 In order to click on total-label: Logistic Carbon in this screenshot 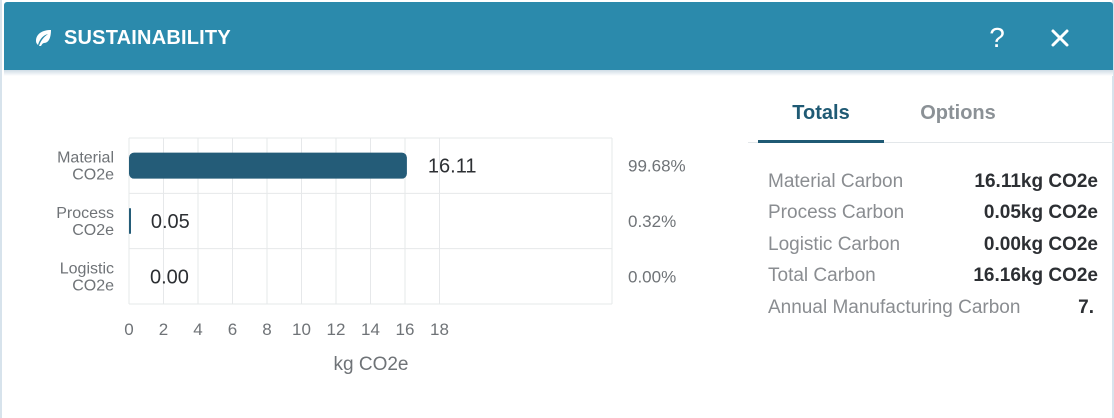, I will do `click(834, 244)`.